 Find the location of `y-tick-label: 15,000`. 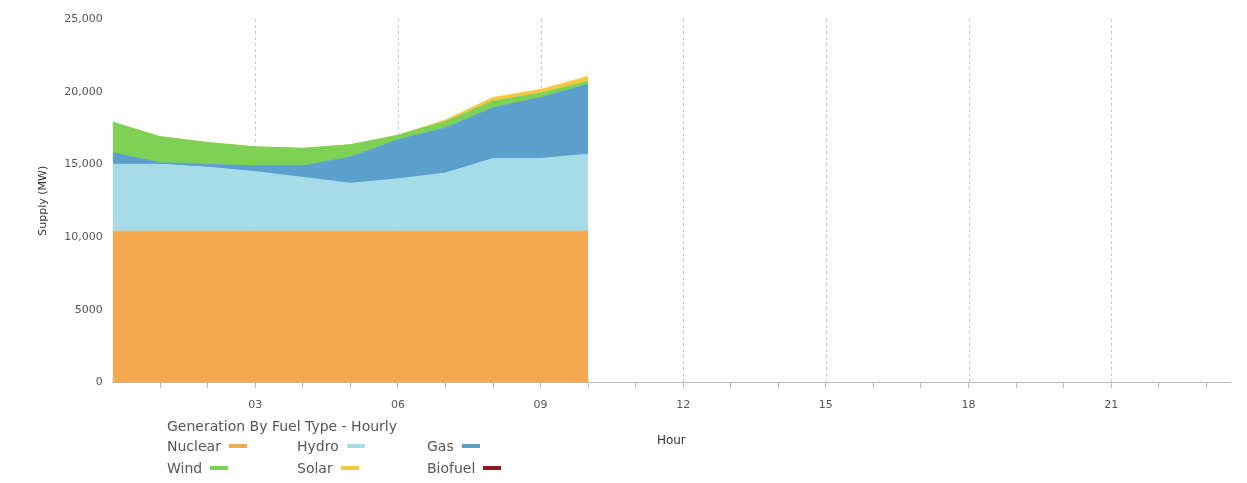

y-tick-label: 15,000 is located at coordinates (83, 164).